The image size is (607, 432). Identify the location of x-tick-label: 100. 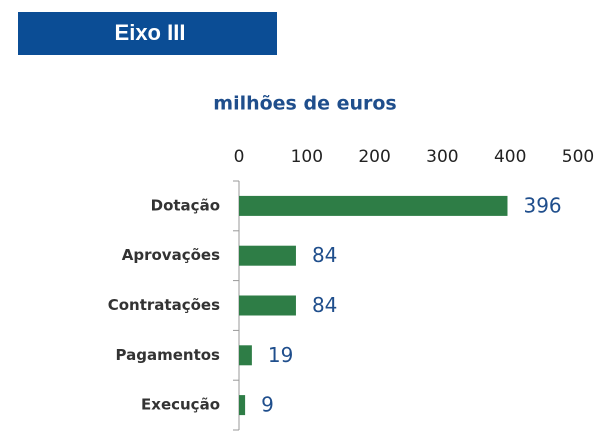
(307, 157).